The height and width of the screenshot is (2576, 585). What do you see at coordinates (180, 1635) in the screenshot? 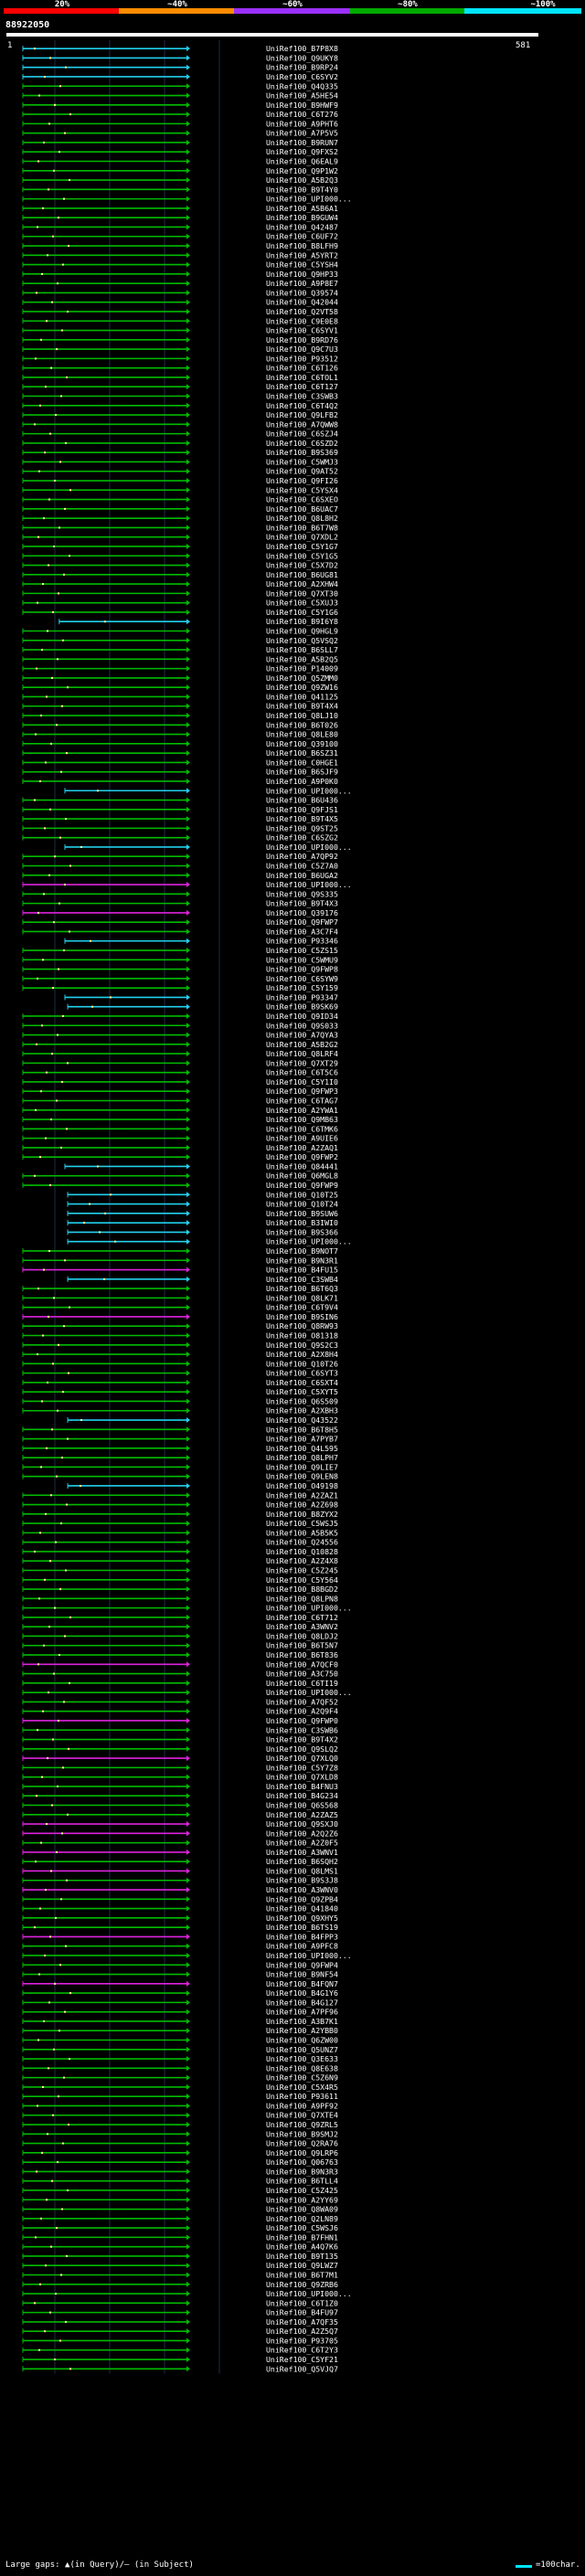
I see `hit-row: UniRef100_Q8LDJ2` at bounding box center [180, 1635].